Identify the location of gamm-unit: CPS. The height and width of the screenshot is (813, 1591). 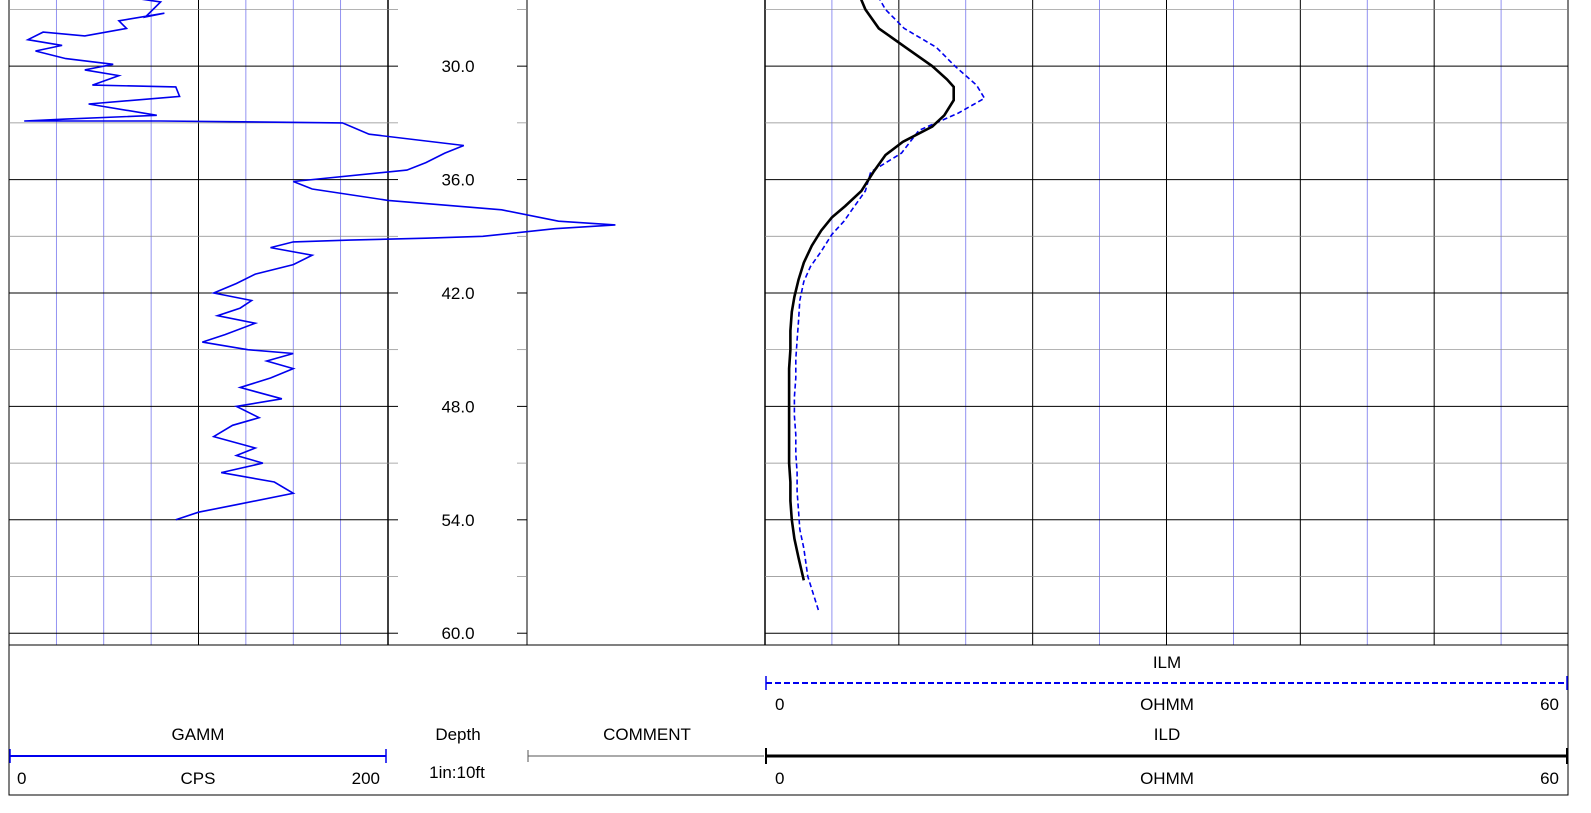
(198, 778).